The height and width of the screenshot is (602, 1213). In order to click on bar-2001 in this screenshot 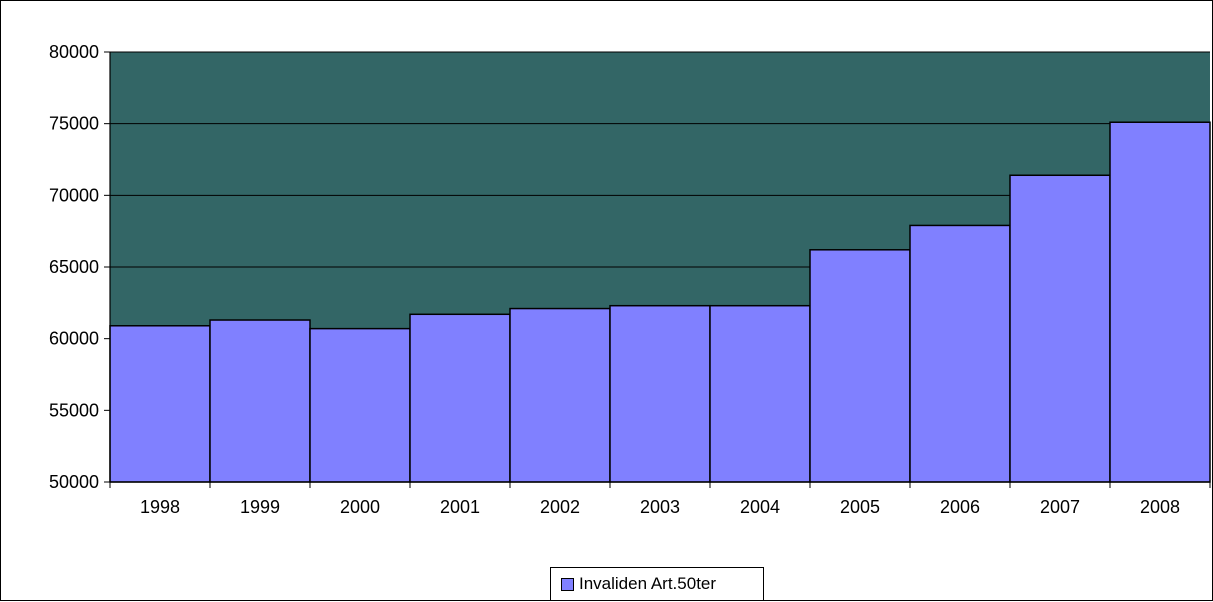, I will do `click(460, 398)`.